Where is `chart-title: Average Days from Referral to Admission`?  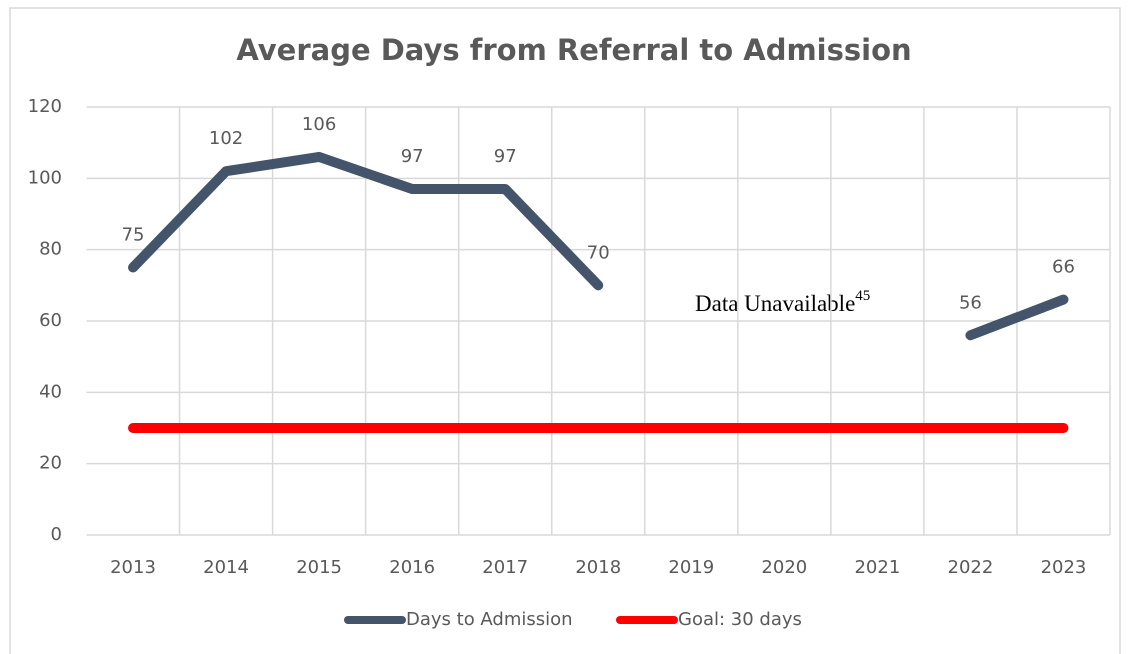
chart-title: Average Days from Referral to Admission is located at coordinates (573, 50).